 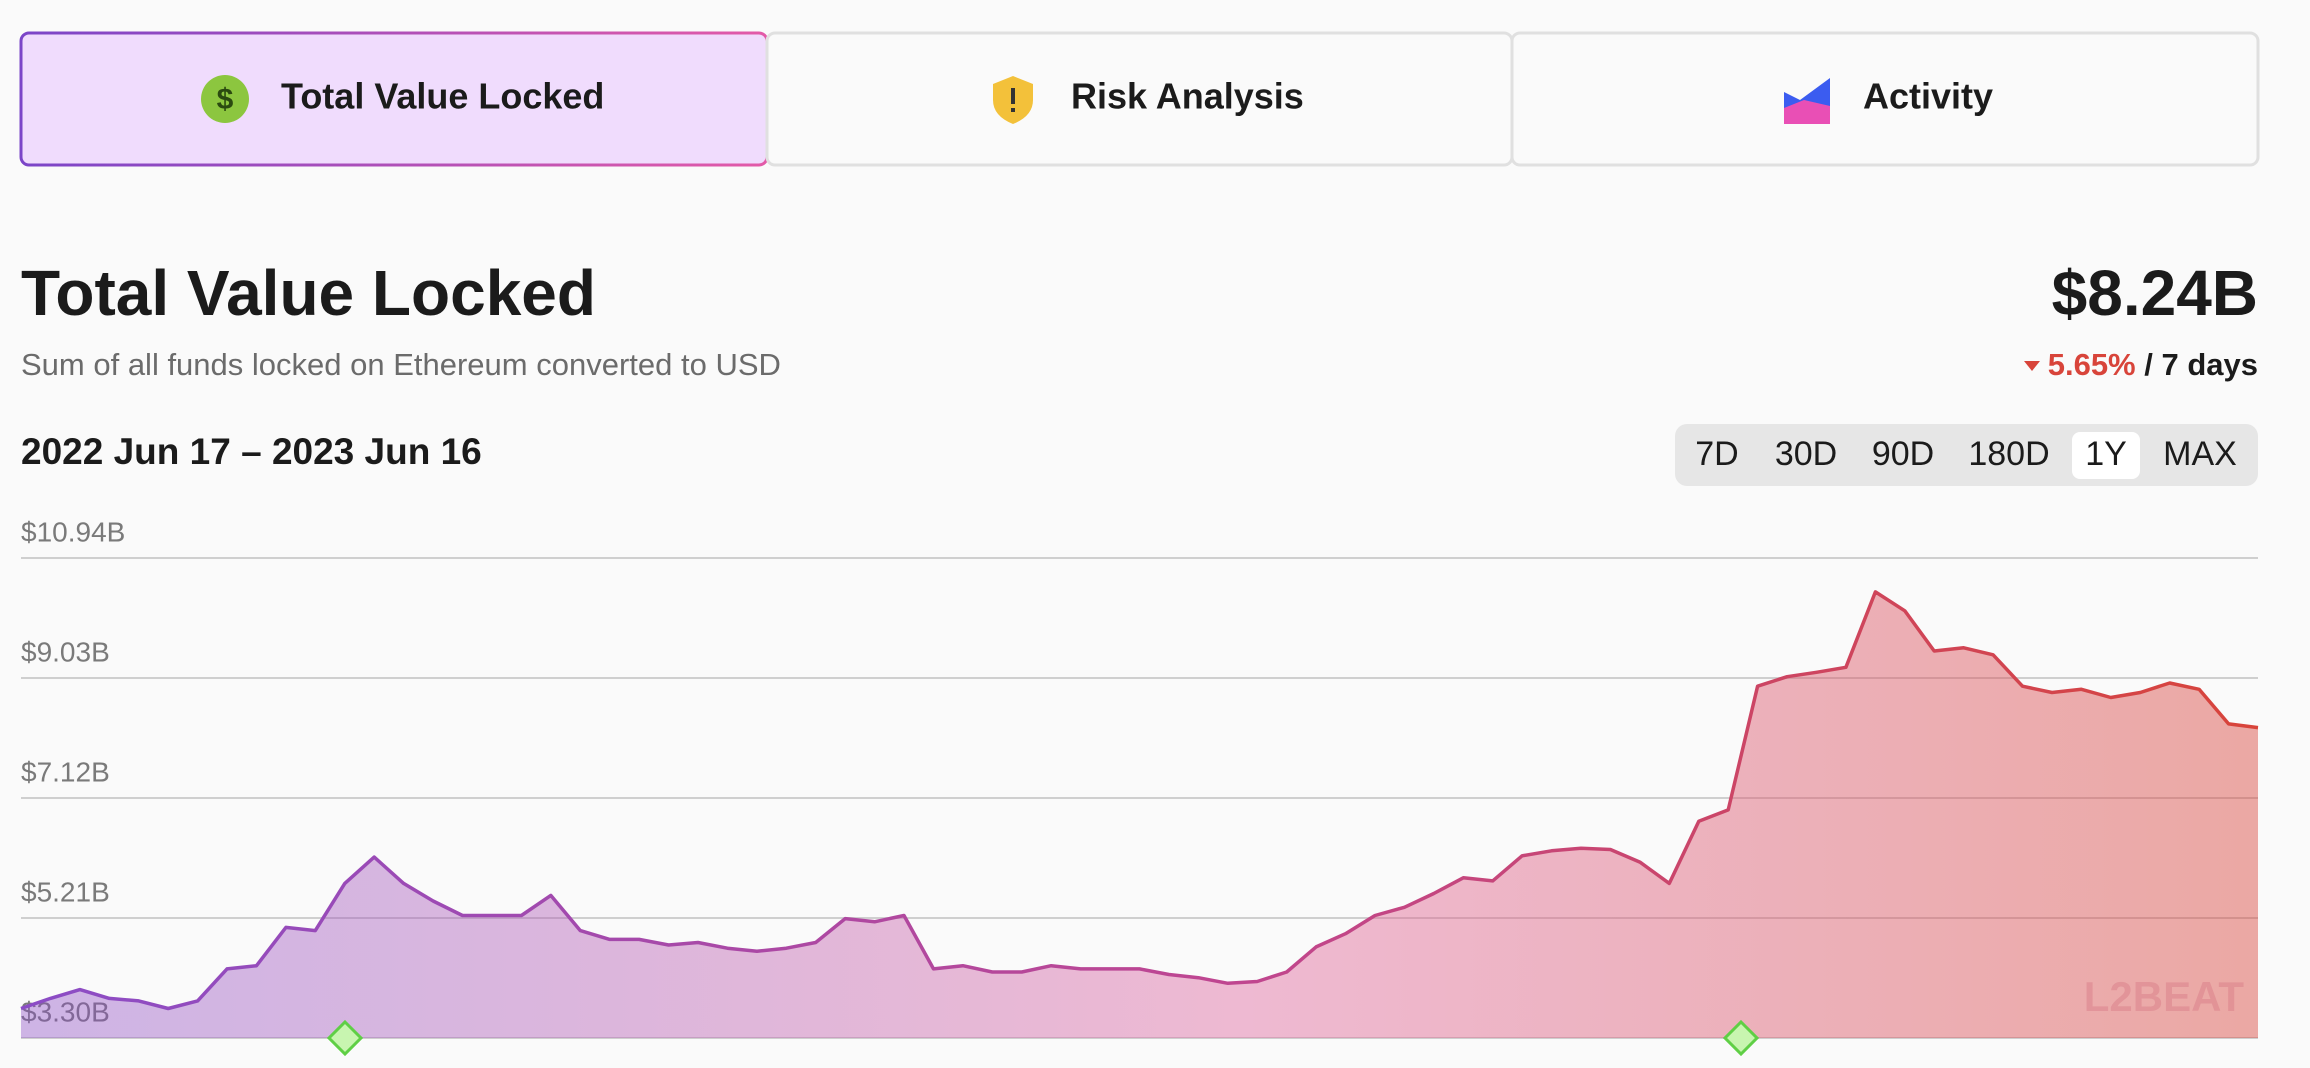 I want to click on watermark: L2BEAT, so click(x=2164, y=996).